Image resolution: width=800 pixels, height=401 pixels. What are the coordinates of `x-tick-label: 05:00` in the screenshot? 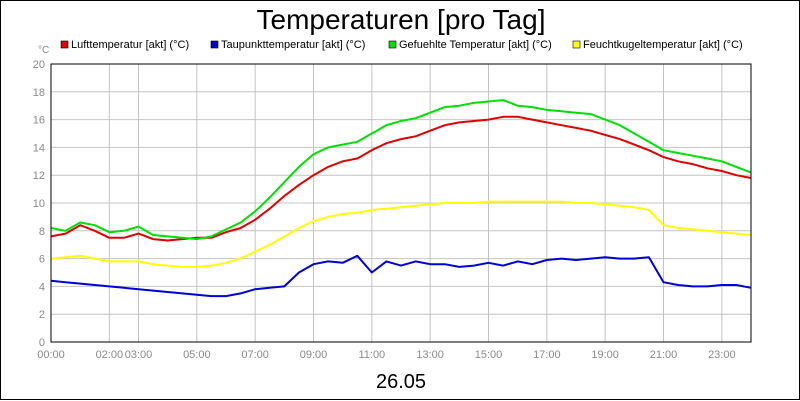 It's located at (197, 355).